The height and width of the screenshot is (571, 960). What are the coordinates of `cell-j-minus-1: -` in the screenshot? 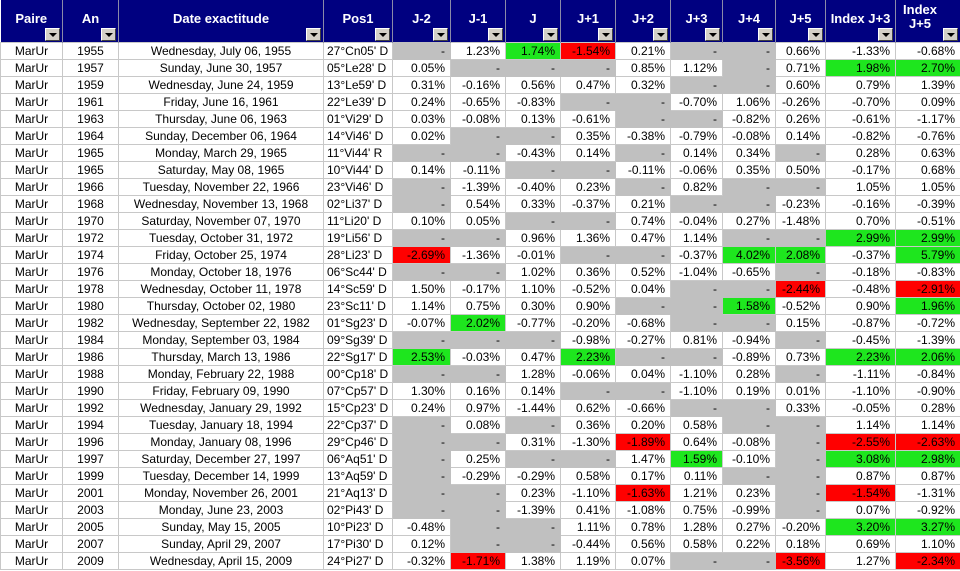 It's located at (478, 374).